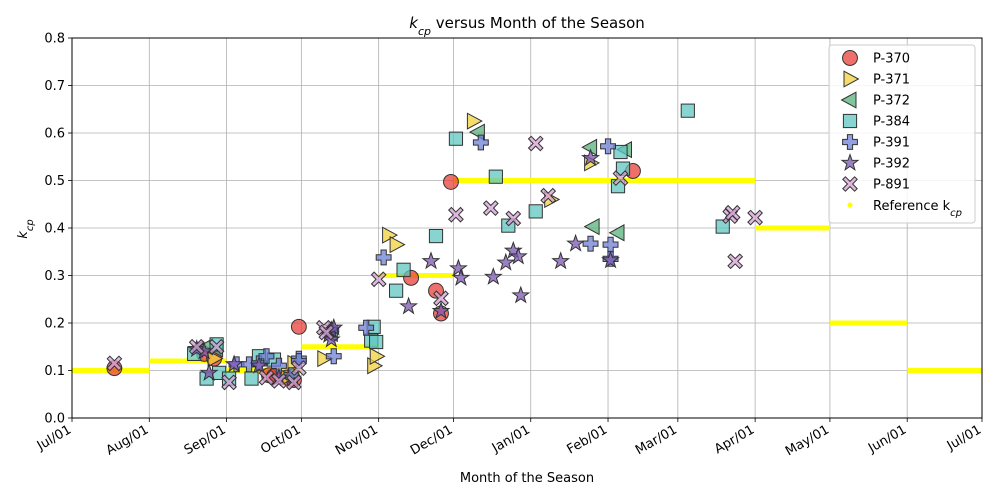  I want to click on y-tick-label: 0.8, so click(54, 39).